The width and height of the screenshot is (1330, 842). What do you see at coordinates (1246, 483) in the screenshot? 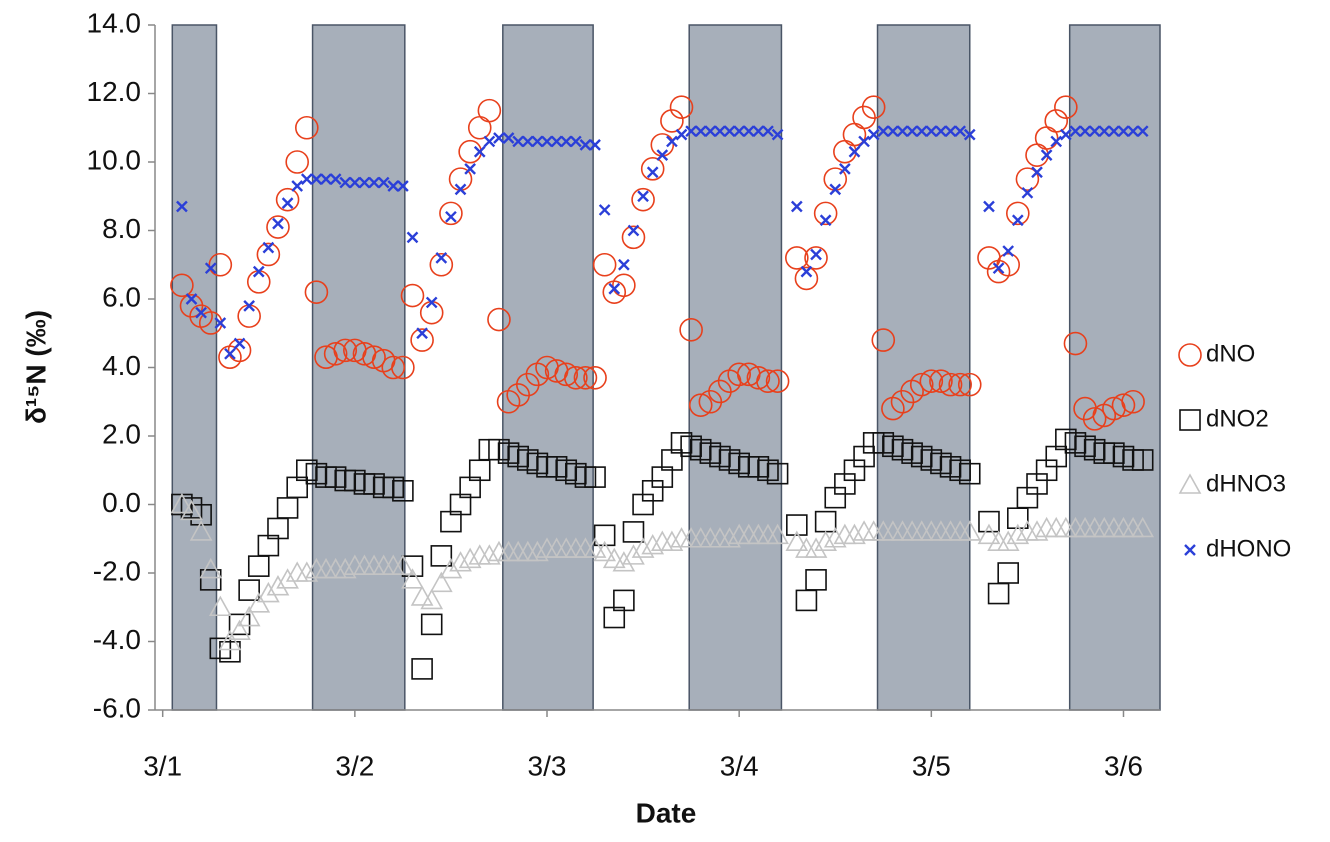
I see `legend-label: dHNO3` at bounding box center [1246, 483].